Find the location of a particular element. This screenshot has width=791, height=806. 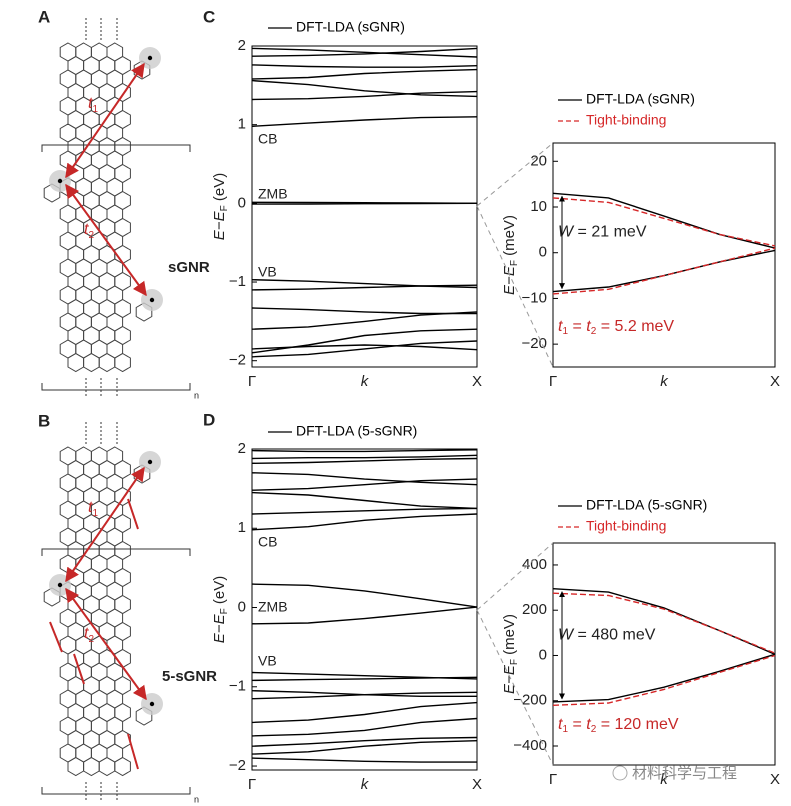

y-tick-label: −1 is located at coordinates (237, 686).